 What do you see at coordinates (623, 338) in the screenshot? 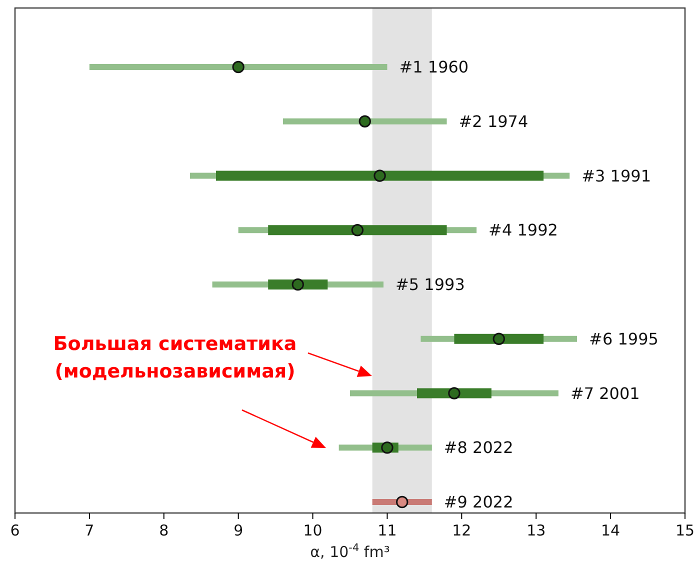
I see `y-tick-label: #6 1995` at bounding box center [623, 338].